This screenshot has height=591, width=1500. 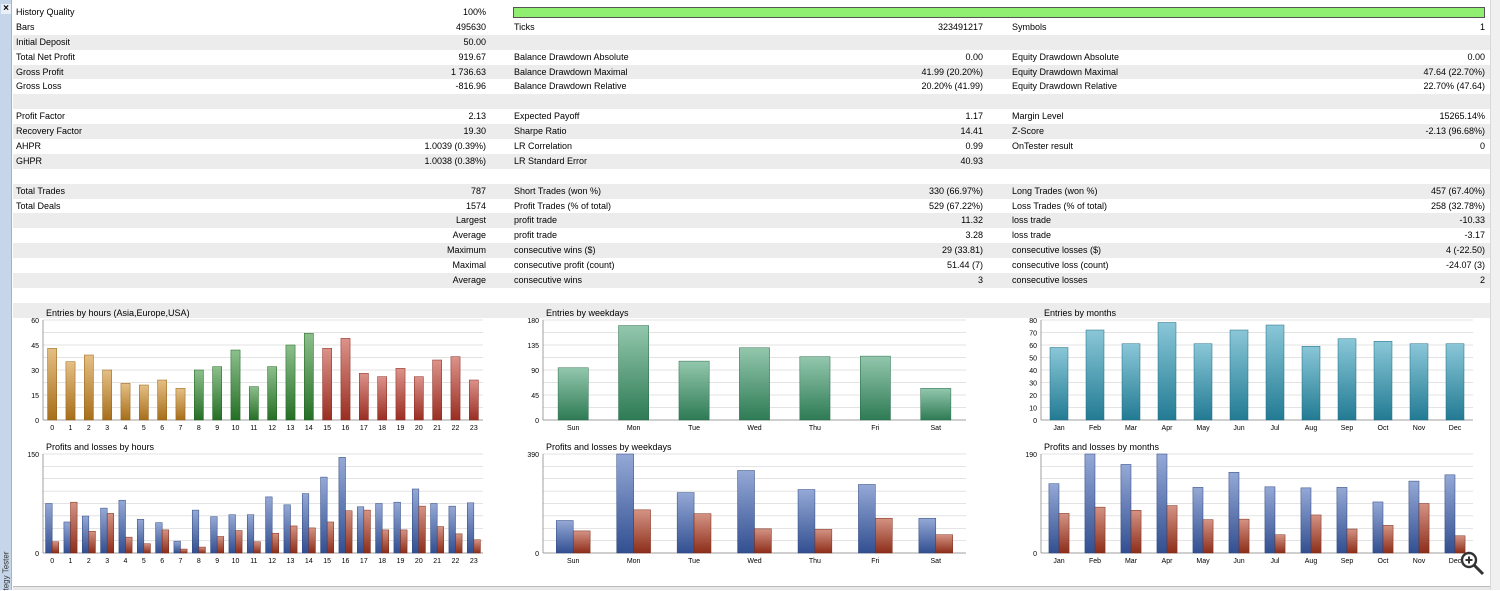 I want to click on stats-cell-c6: 47.64 (22.70%), so click(x=1454, y=71).